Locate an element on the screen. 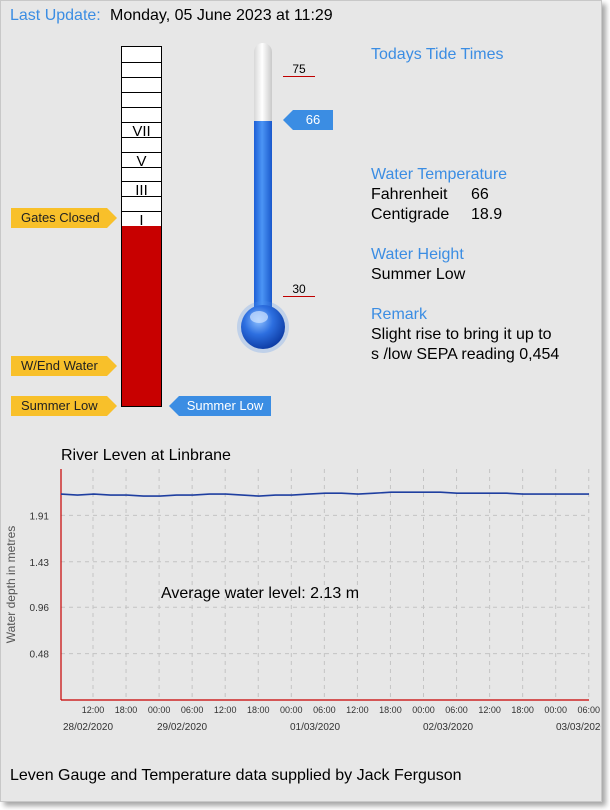 The image size is (610, 810). gauge-level-fill is located at coordinates (141, 316).